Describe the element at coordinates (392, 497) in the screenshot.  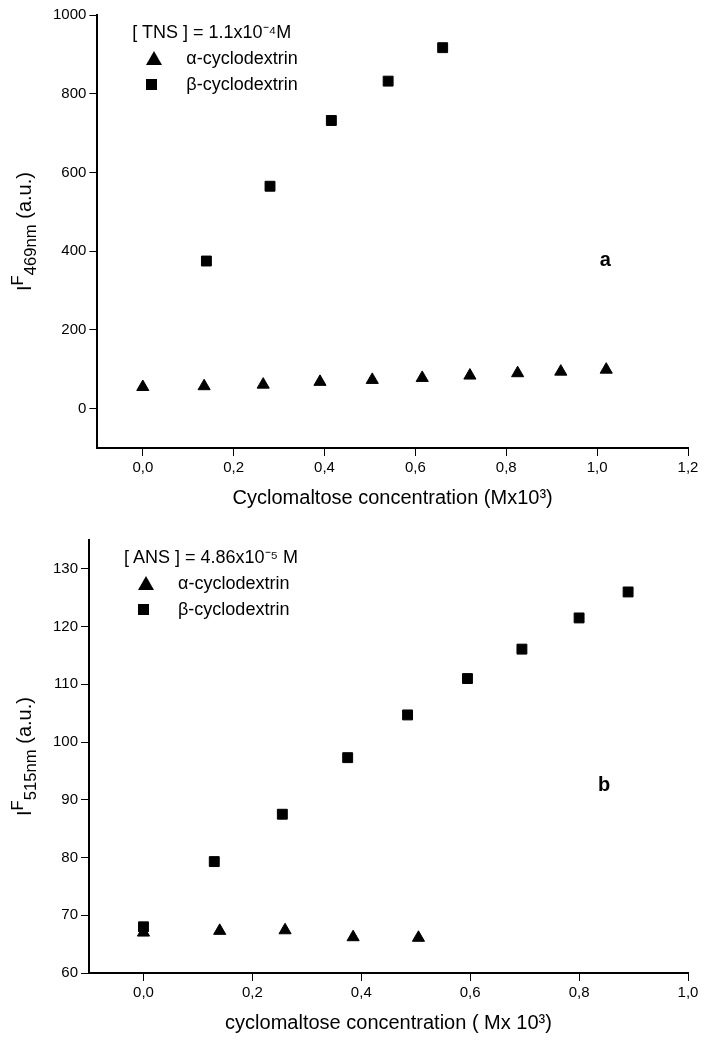
I see `x-axis-title: Cyclomaltose concentration (Mx10³)` at that location.